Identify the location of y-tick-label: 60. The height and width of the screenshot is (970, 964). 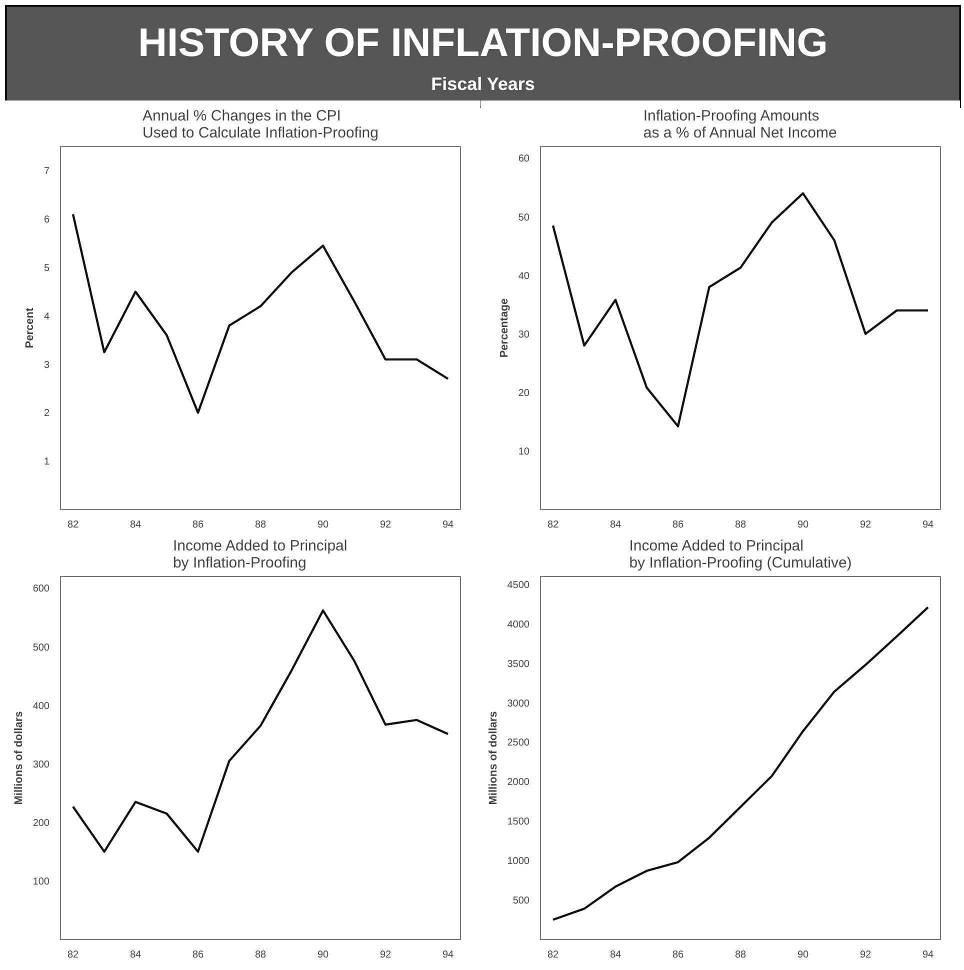
(524, 159).